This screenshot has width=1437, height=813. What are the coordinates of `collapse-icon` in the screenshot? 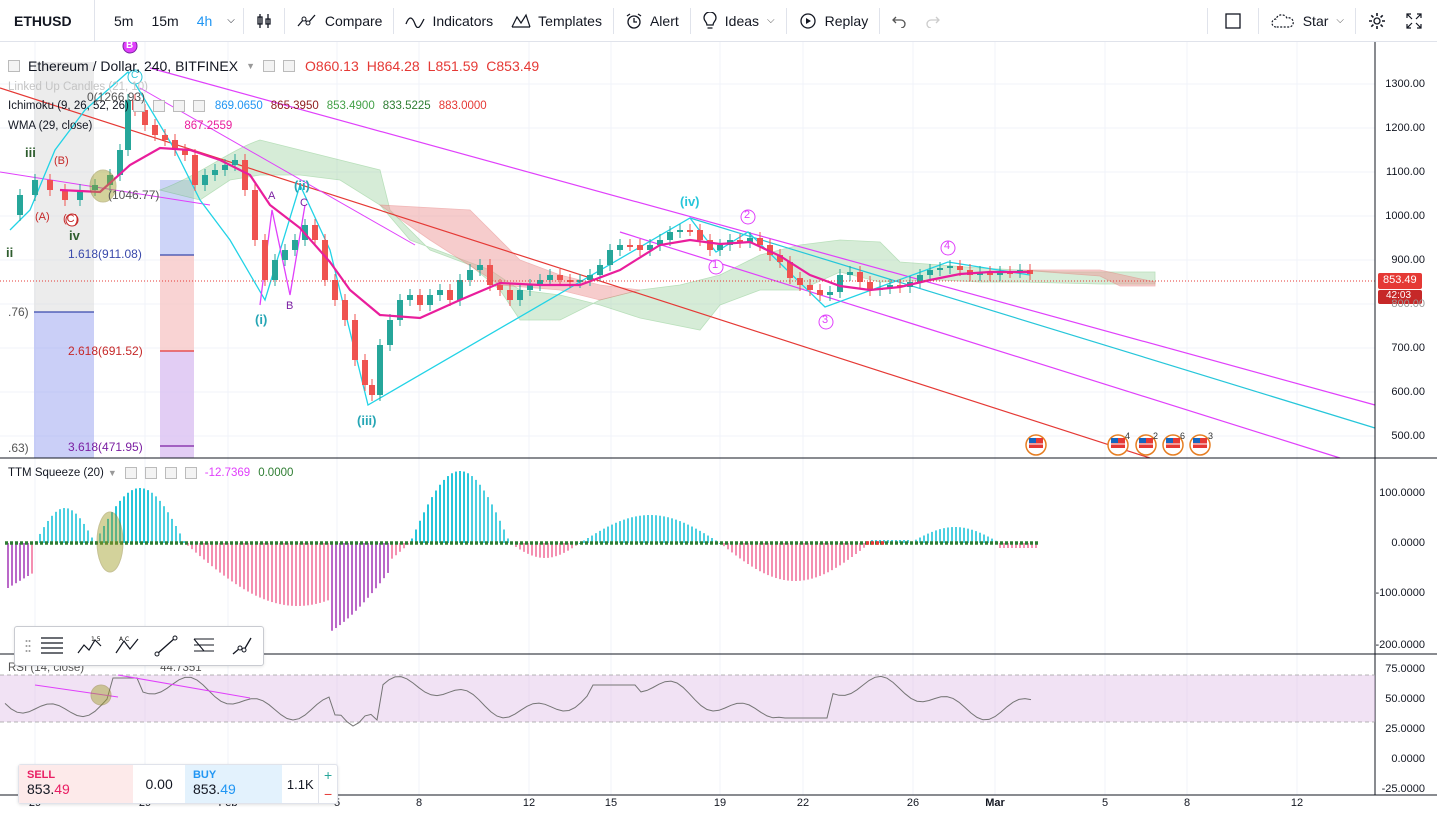 It's located at (14, 66).